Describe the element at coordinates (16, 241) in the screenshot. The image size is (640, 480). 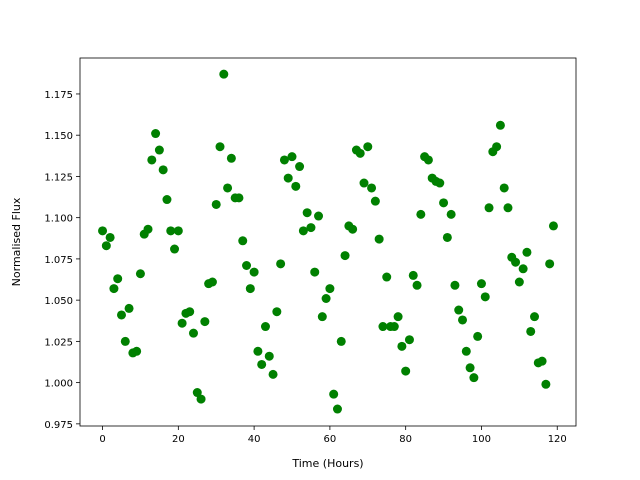
I see `y-axis-label: Normalised Flux` at that location.